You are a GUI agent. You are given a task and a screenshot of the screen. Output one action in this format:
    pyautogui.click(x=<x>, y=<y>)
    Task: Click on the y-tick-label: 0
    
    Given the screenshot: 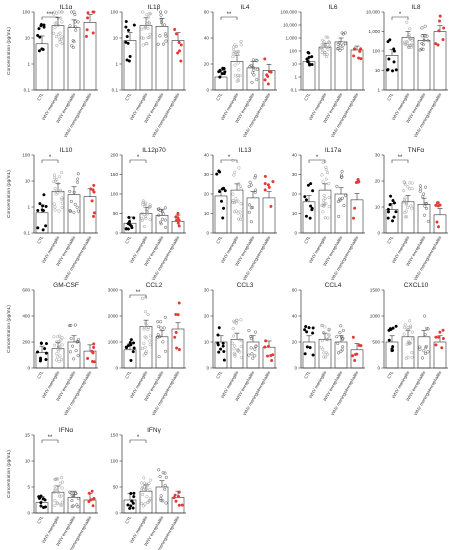 What is the action you would take?
    pyautogui.click(x=295, y=368)
    